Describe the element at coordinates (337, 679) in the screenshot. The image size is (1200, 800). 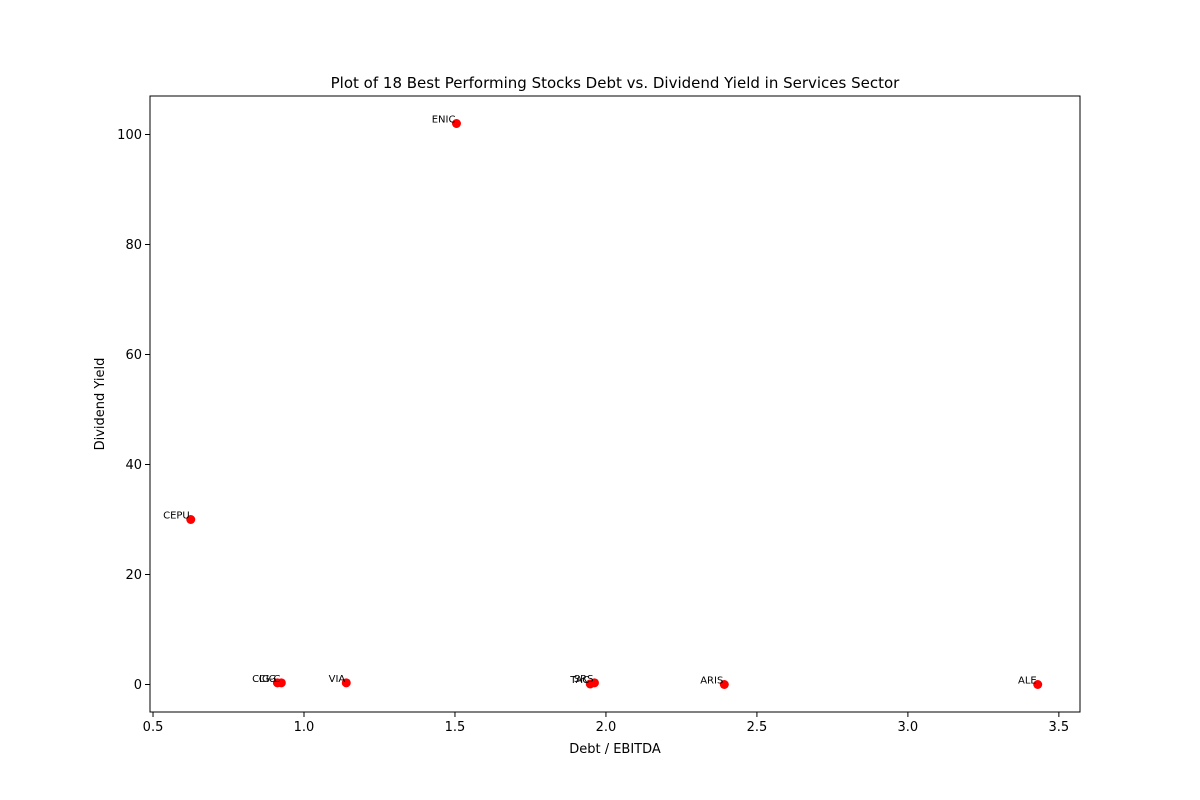
I see `data-point-label: VIA` at that location.